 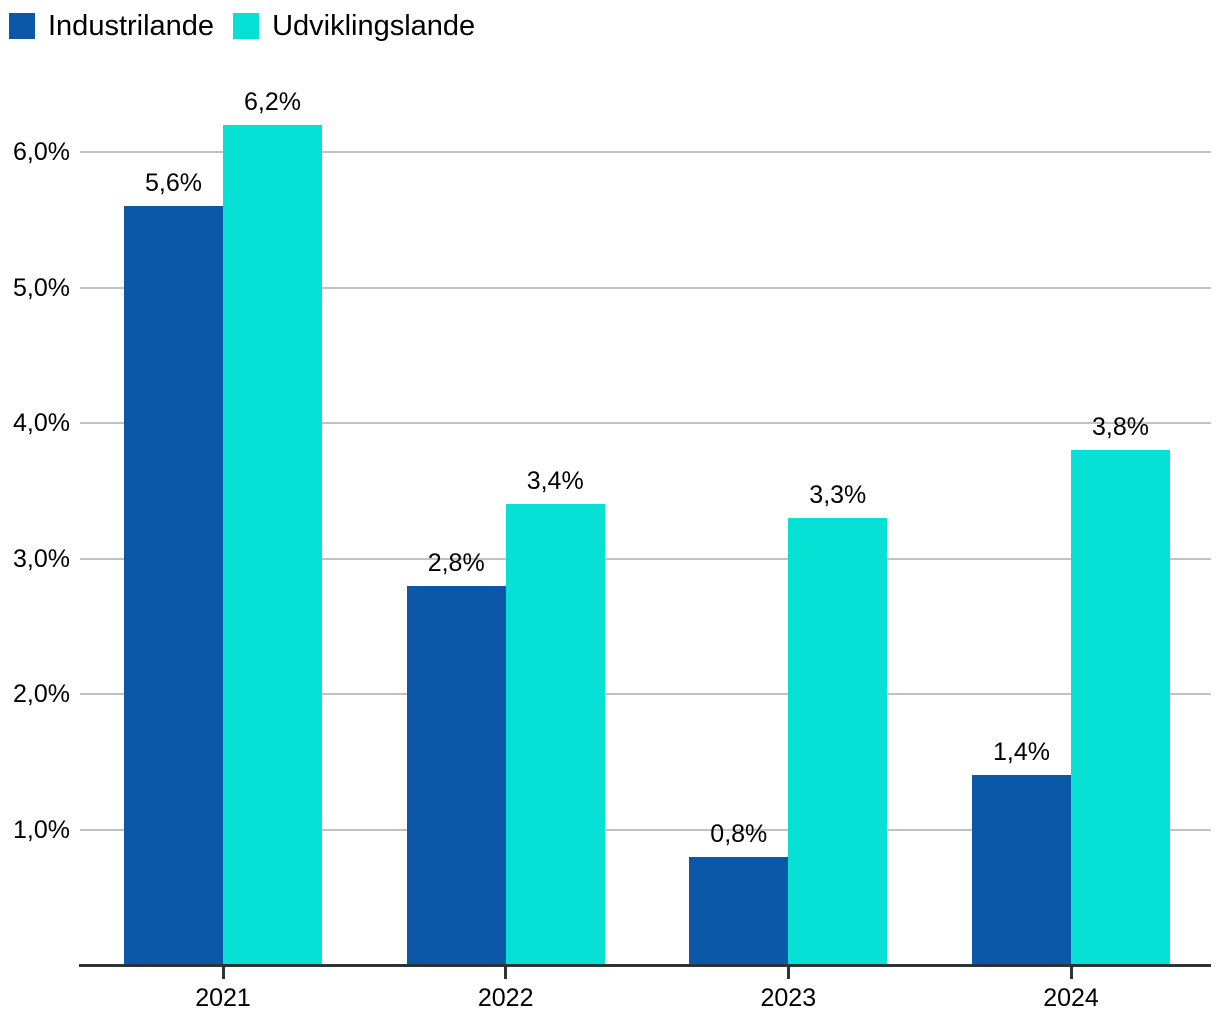 What do you see at coordinates (739, 833) in the screenshot?
I see `bar-value-label: 0,8%` at bounding box center [739, 833].